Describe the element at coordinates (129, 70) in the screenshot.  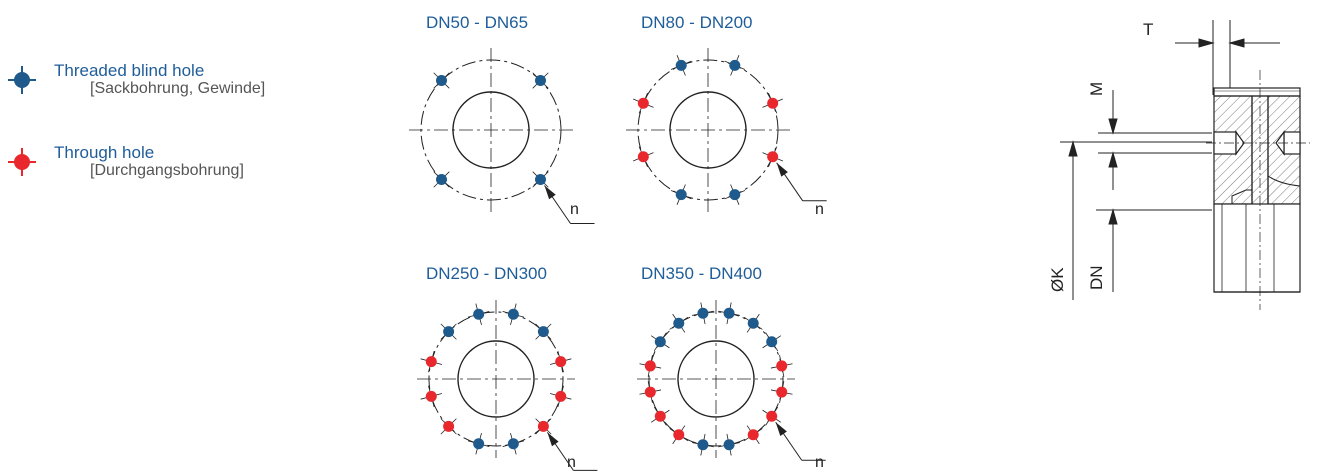
I see `blind-hole-title: Threaded blind hole` at that location.